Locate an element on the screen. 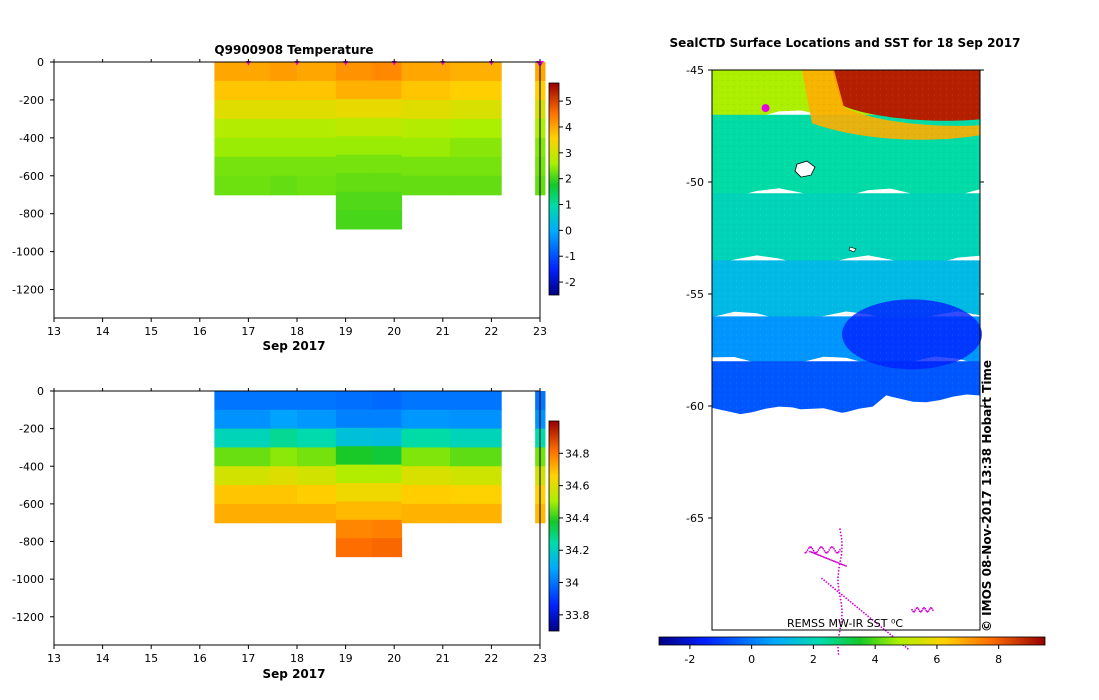 The width and height of the screenshot is (1099, 700). y-tick-label: -400 is located at coordinates (31, 138).